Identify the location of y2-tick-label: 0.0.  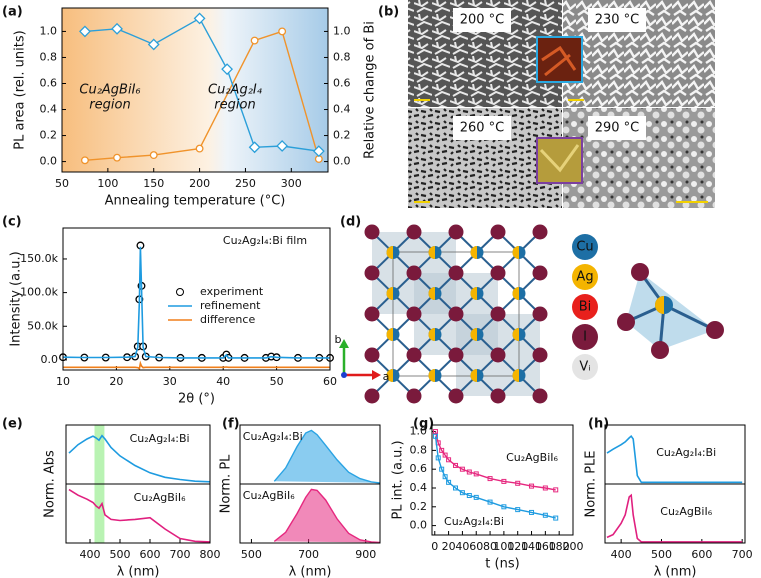
(342, 161).